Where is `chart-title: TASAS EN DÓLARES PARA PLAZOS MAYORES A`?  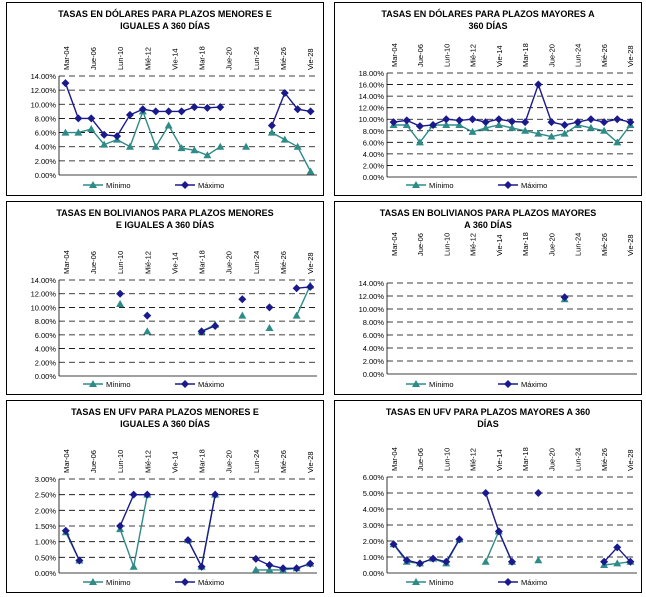 chart-title: TASAS EN DÓLARES PARA PLAZOS MAYORES A is located at coordinates (488, 13).